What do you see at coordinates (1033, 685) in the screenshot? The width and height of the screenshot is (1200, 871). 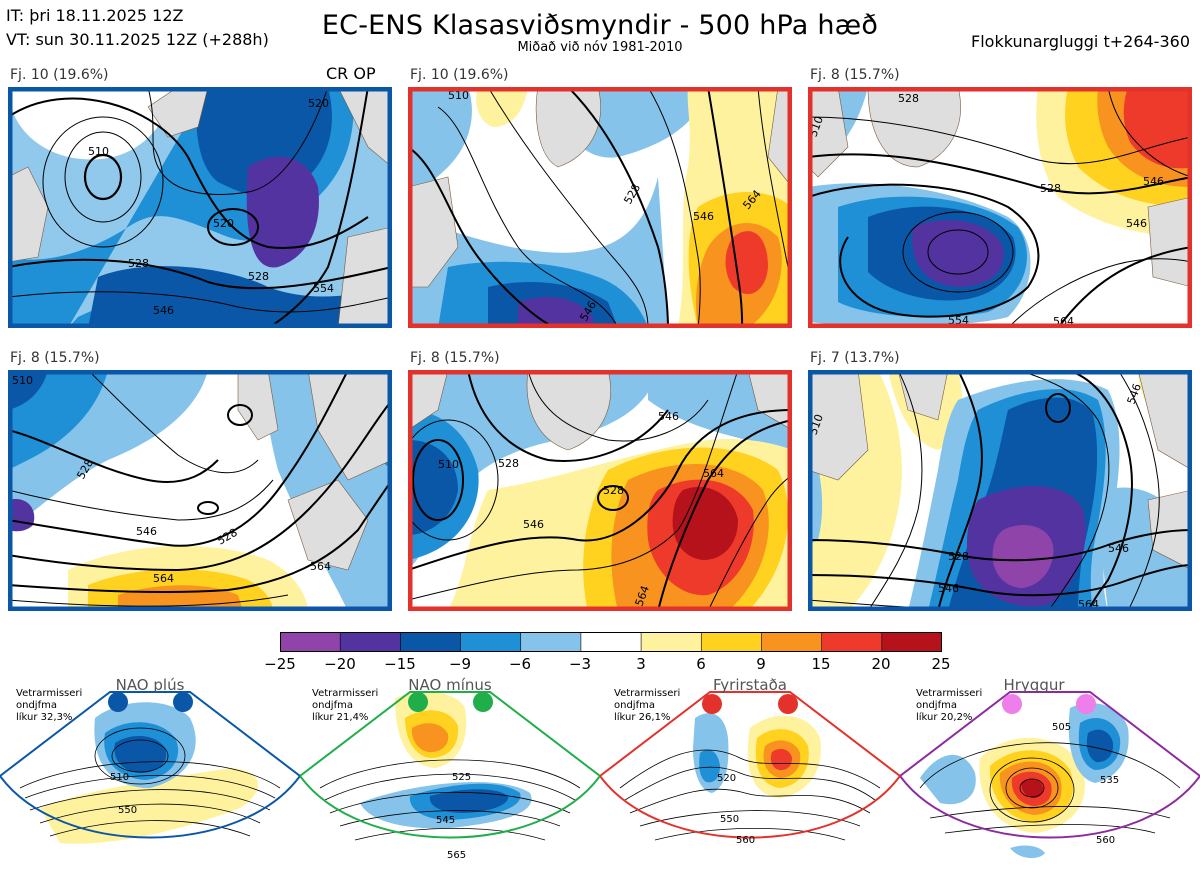 I see `regime-title: Hryggur` at bounding box center [1033, 685].